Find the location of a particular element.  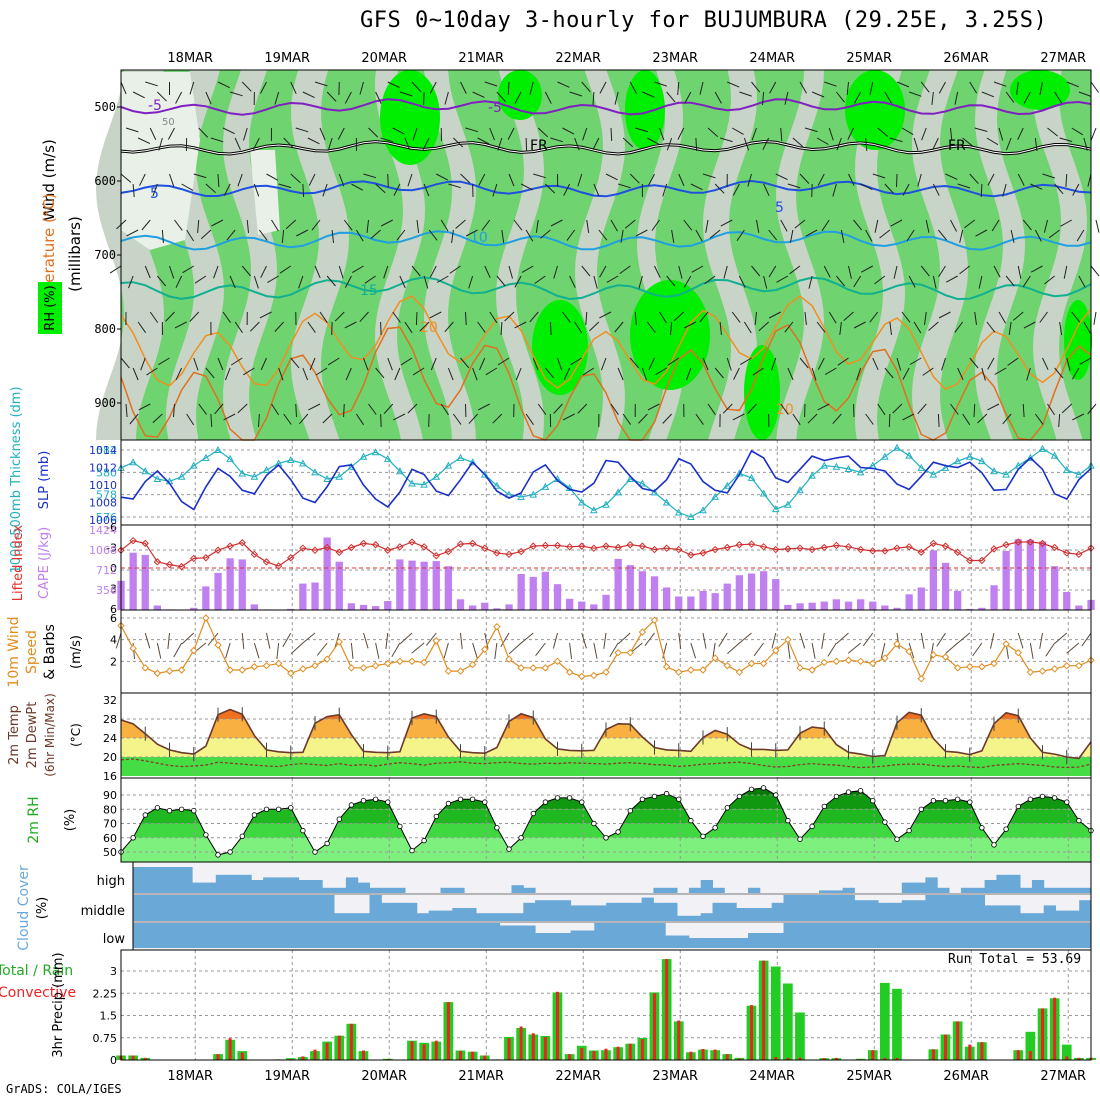

pressure-tick-label: 800 is located at coordinates (105, 329).